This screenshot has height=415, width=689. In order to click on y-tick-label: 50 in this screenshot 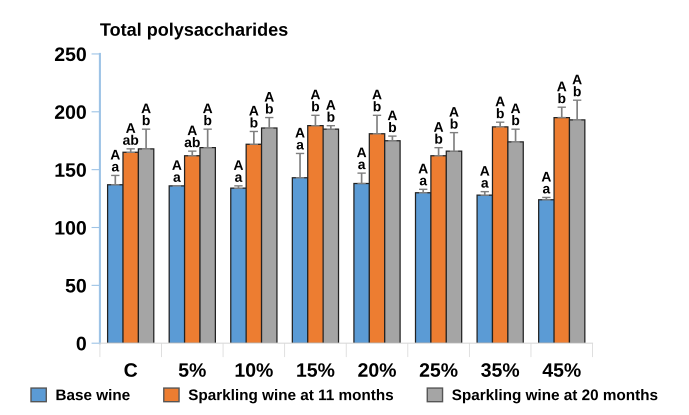, I will do `click(76, 285)`.